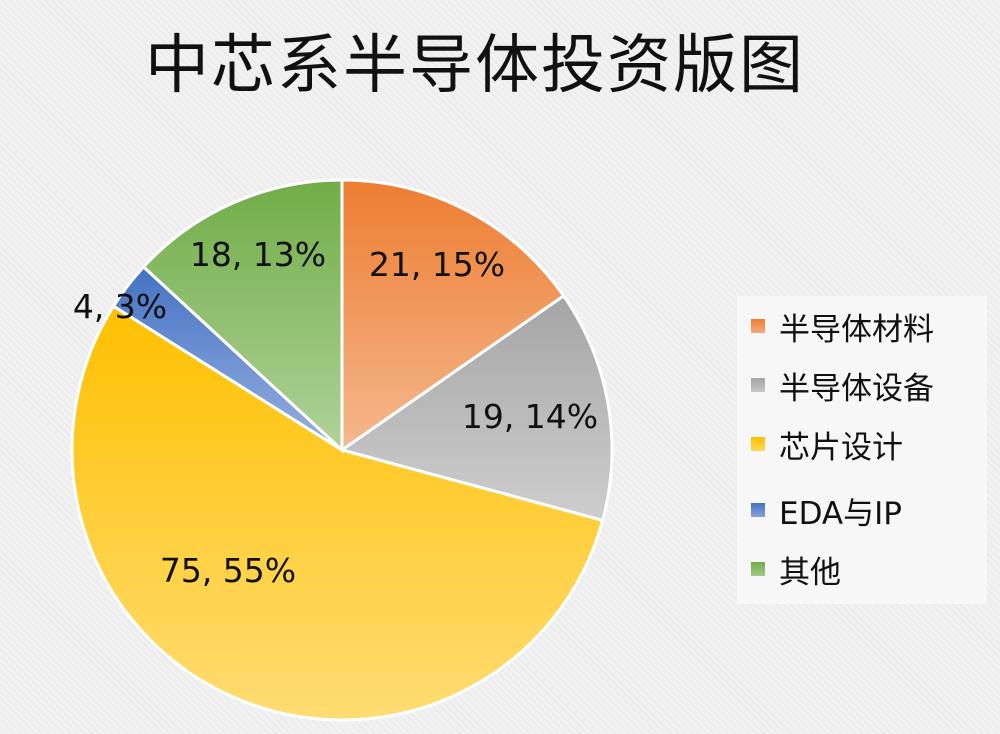 The height and width of the screenshot is (734, 1000). What do you see at coordinates (856, 388) in the screenshot?
I see `legend-label-equipment: 半导体设备` at bounding box center [856, 388].